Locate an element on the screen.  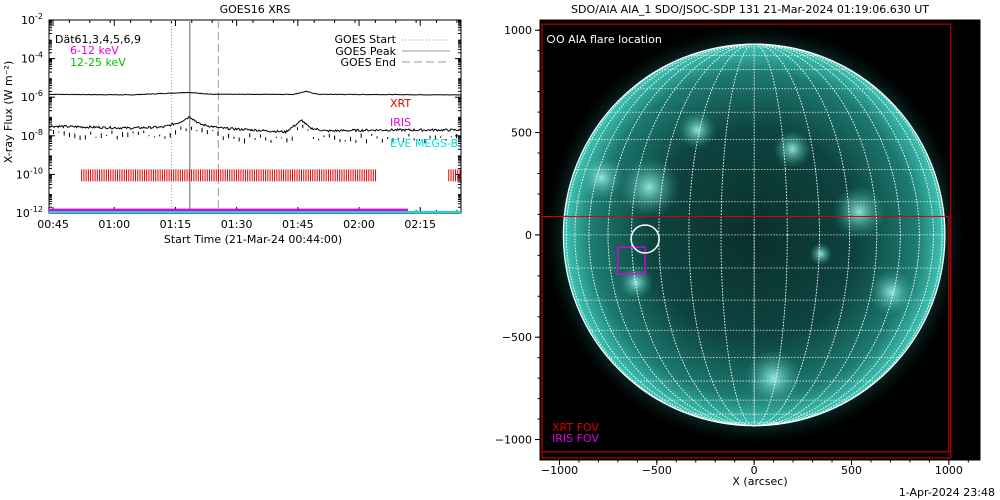
aia-y-tick-label: 0 is located at coordinates (528, 235).